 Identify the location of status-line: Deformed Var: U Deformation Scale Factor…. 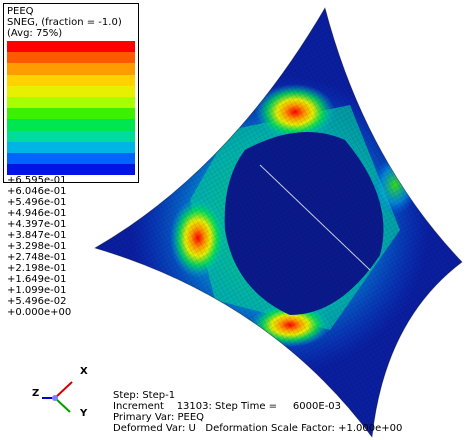
(258, 428).